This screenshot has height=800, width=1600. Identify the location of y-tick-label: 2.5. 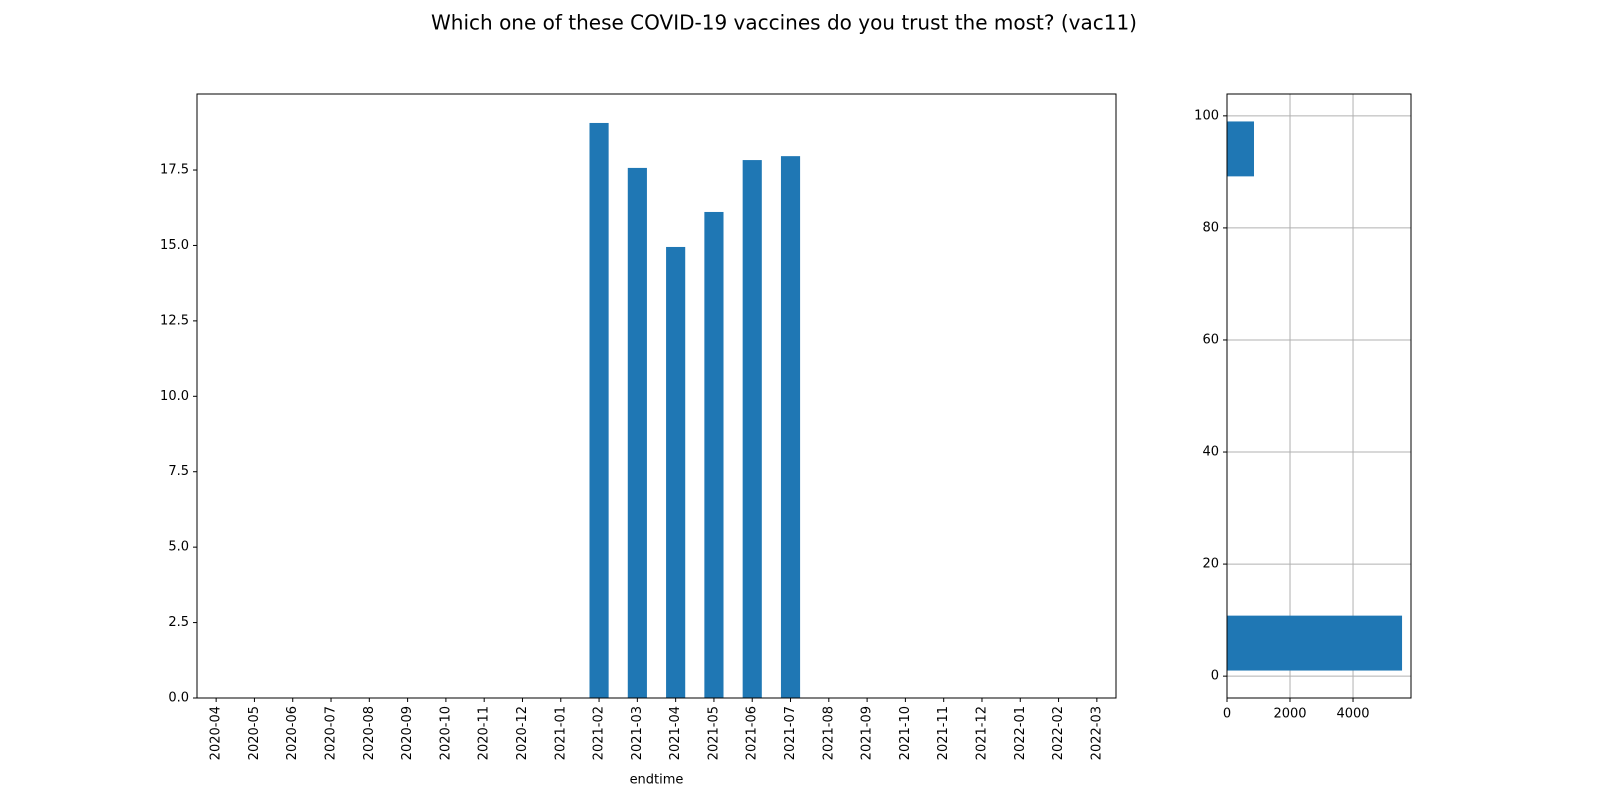
(178, 622).